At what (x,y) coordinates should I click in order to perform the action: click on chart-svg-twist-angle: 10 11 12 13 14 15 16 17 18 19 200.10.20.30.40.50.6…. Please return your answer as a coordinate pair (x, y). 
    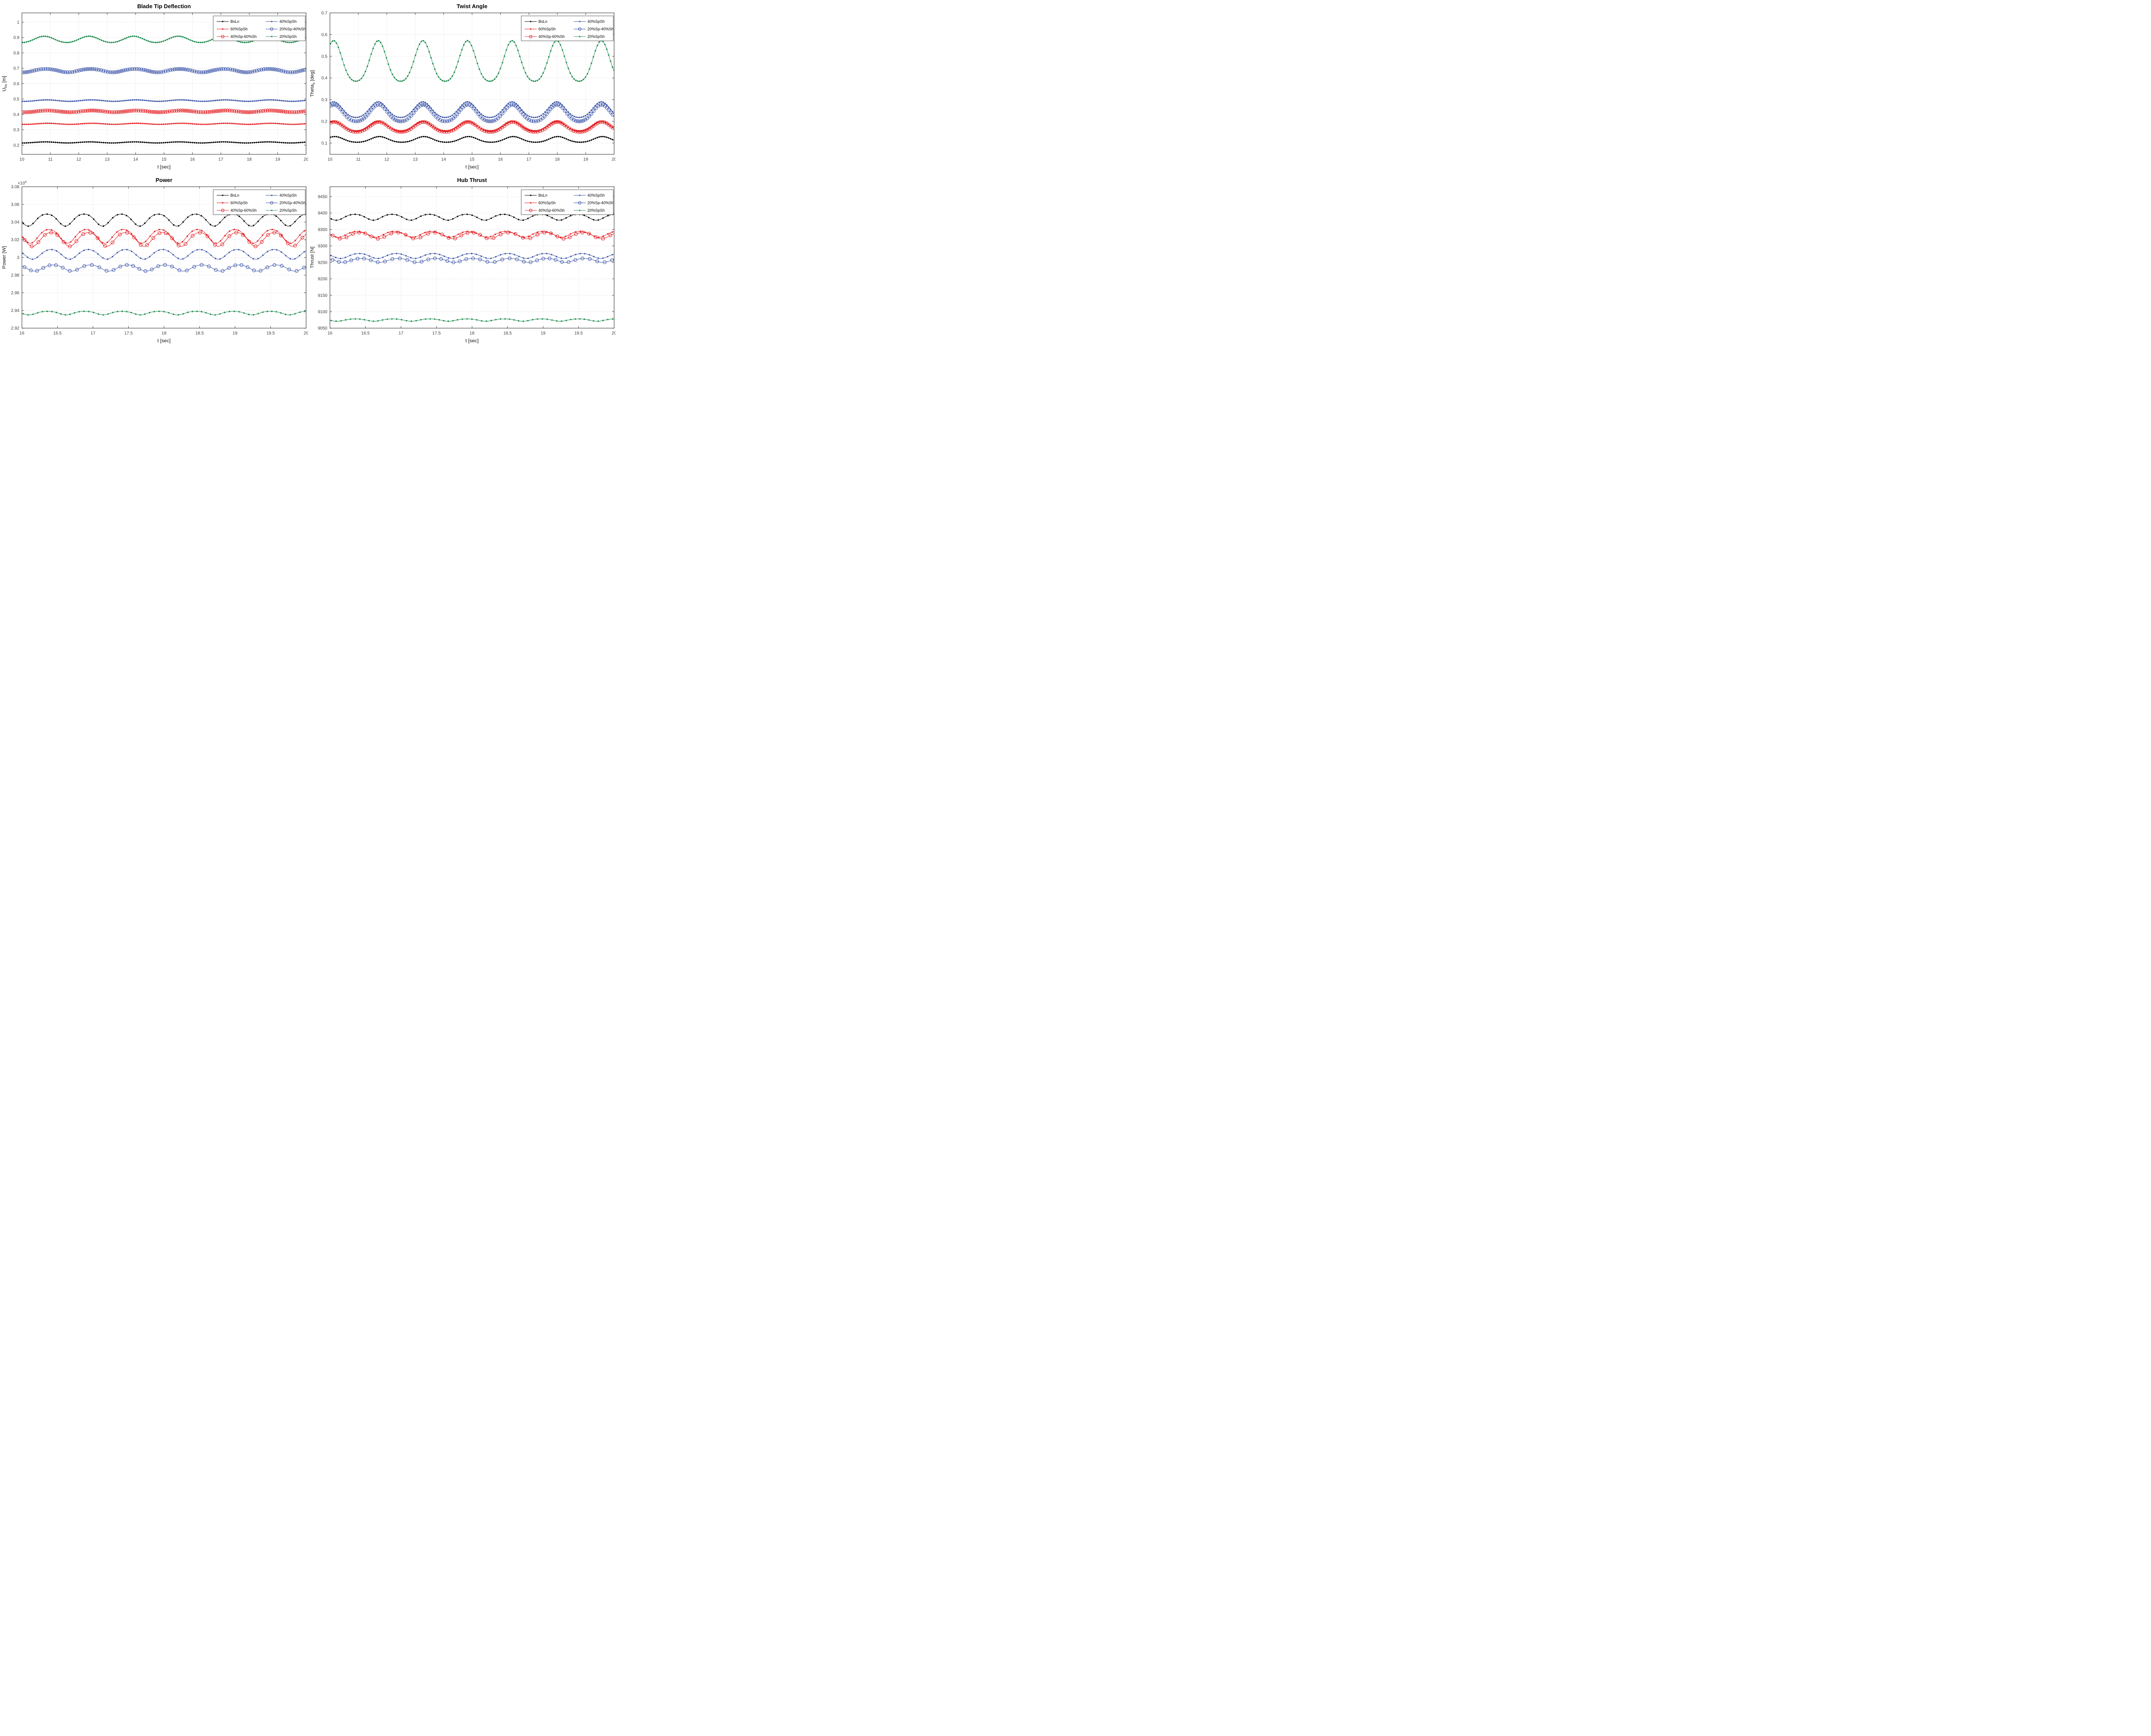
    Looking at the image, I should click on (462, 87).